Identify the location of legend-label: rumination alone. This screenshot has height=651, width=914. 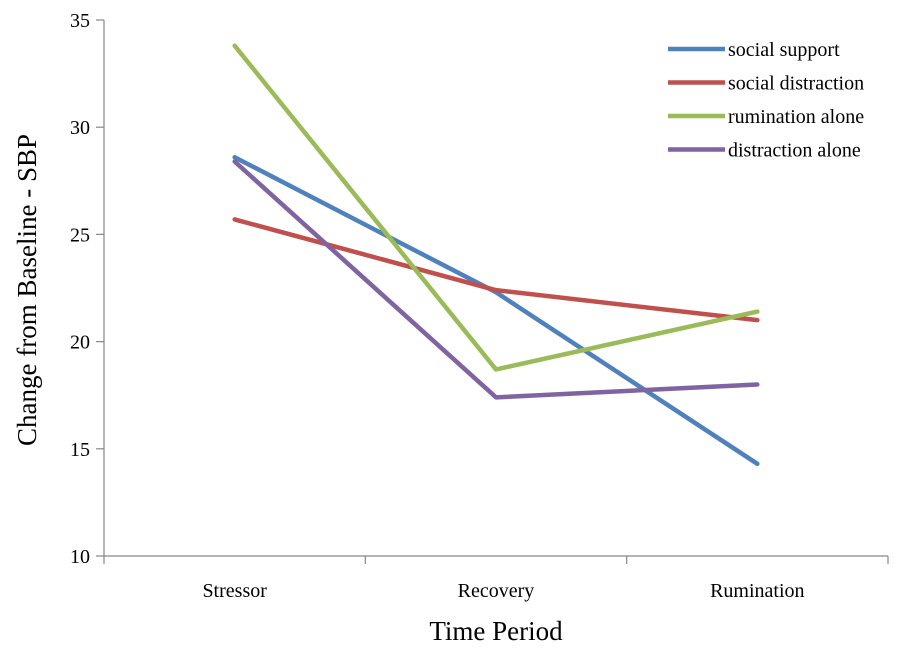
(796, 117).